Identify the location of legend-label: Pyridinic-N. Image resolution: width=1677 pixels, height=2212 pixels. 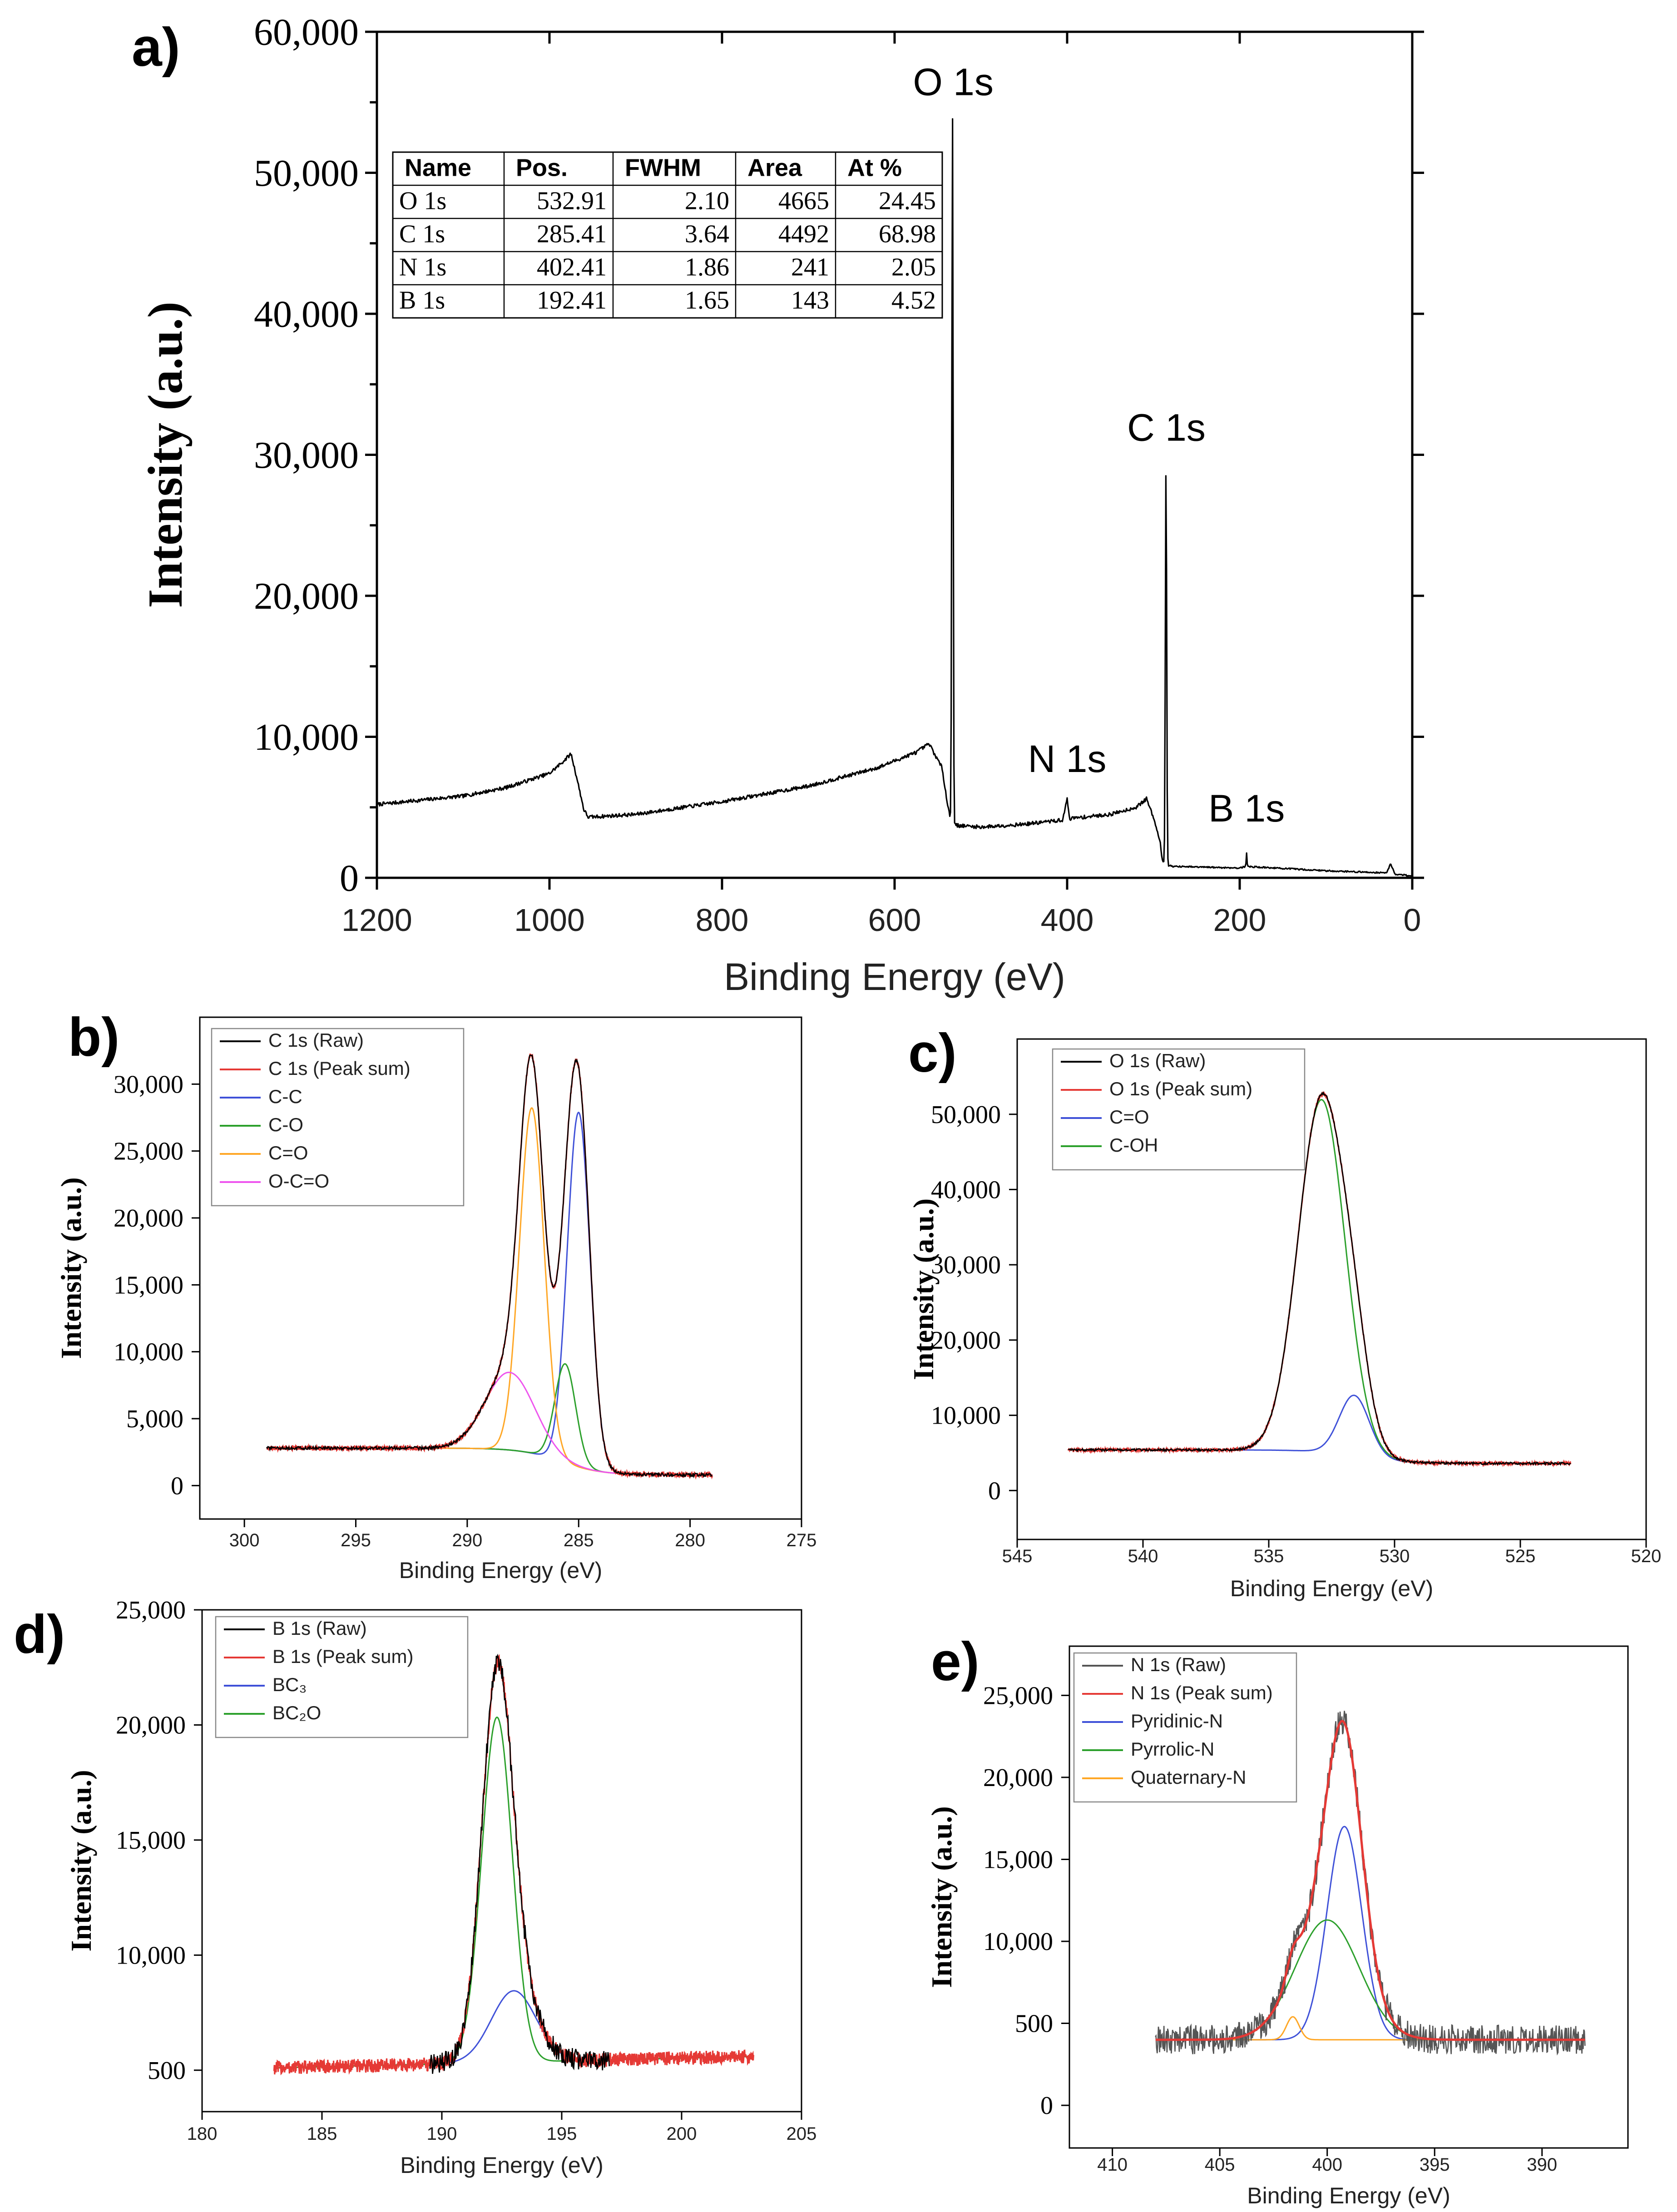
(1177, 1721).